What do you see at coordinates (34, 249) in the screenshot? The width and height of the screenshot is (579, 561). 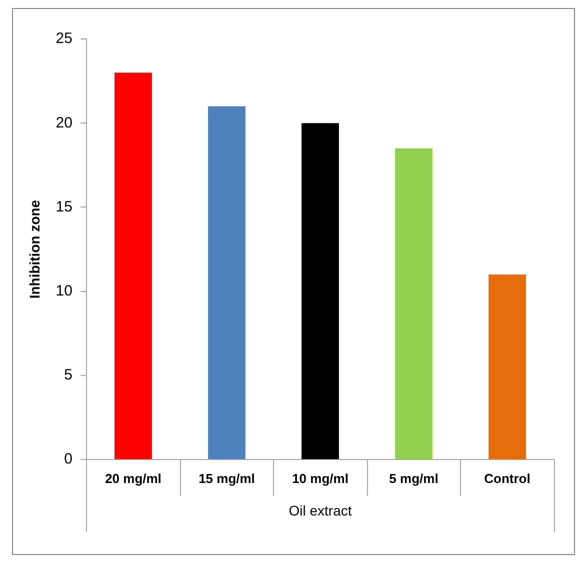 I see `y-axis-title: Inhibition zone` at bounding box center [34, 249].